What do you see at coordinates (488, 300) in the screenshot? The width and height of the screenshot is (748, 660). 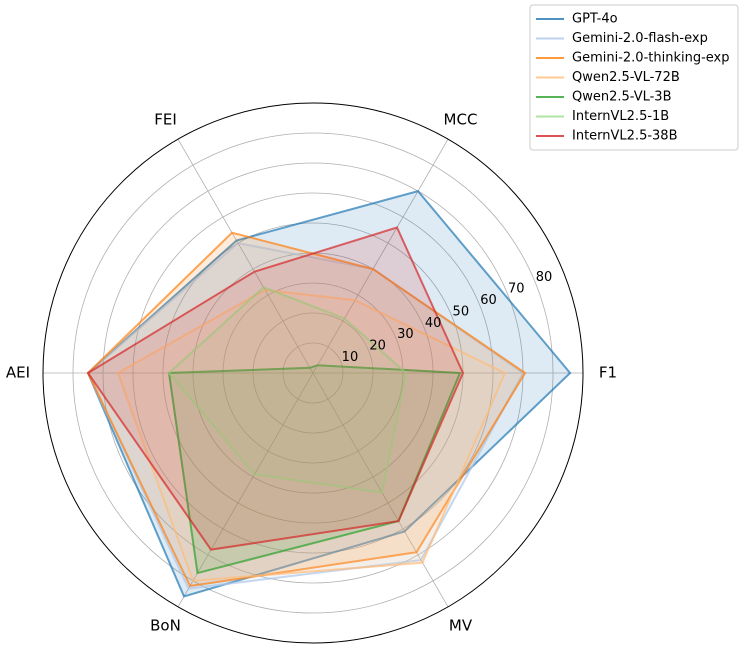 I see `radial-tick-label: 60` at bounding box center [488, 300].